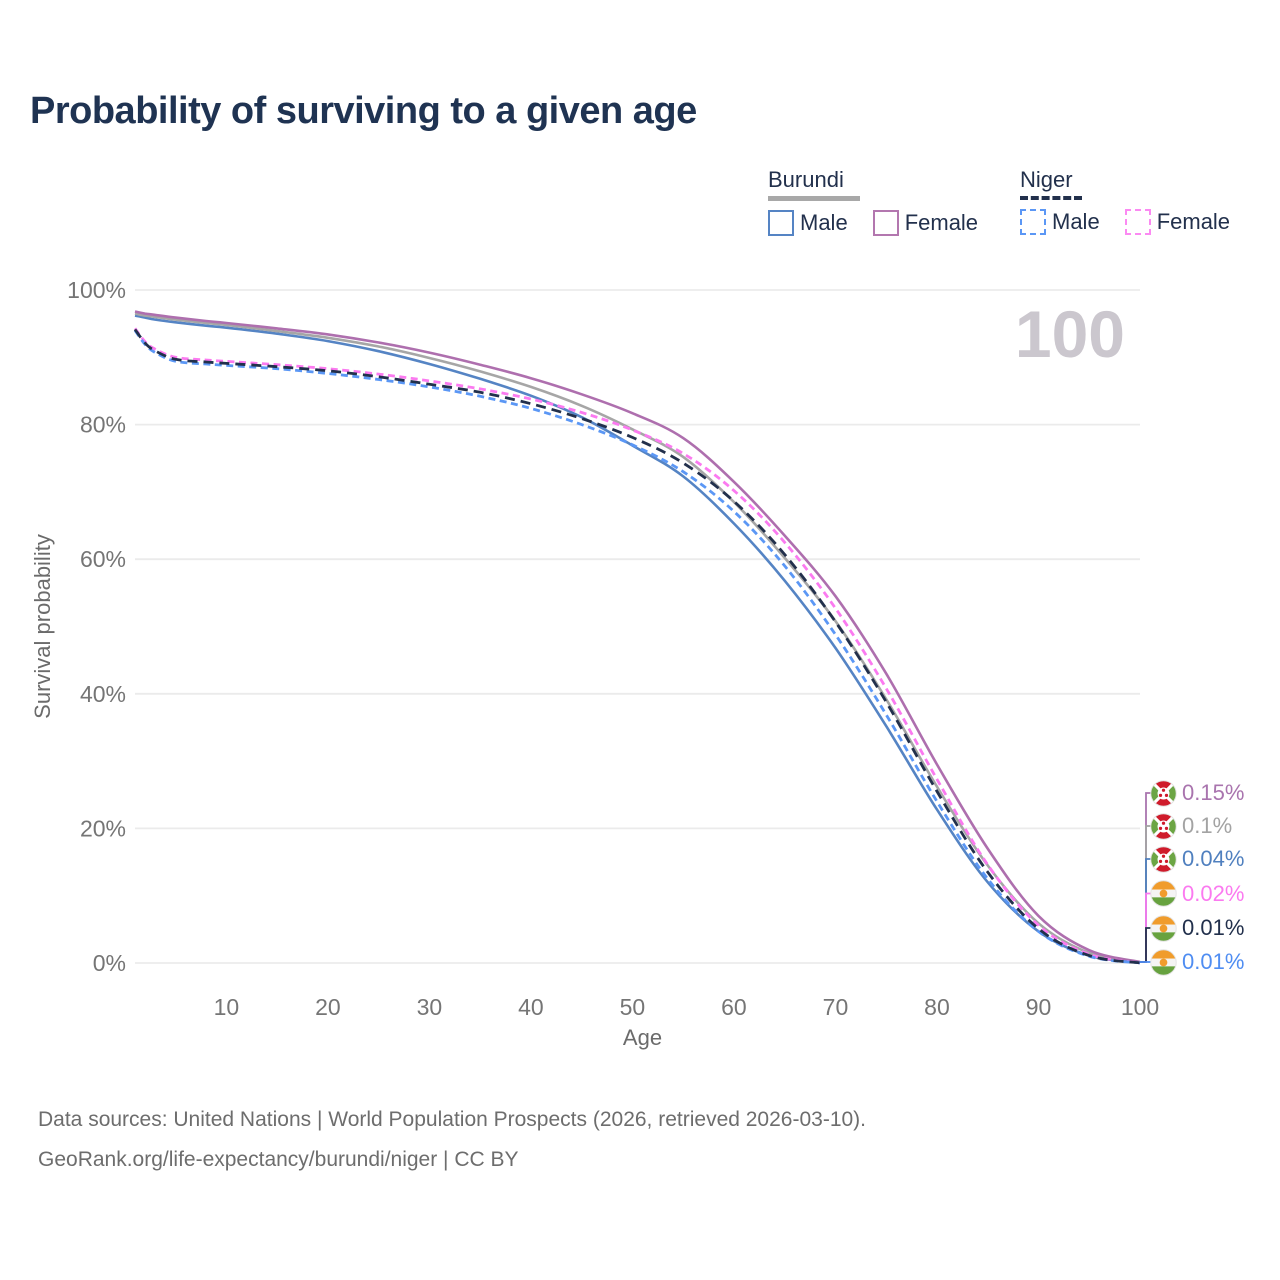 This screenshot has width=1280, height=1280. Describe the element at coordinates (781, 223) in the screenshot. I see `burundi-male-swatch-box` at that location.